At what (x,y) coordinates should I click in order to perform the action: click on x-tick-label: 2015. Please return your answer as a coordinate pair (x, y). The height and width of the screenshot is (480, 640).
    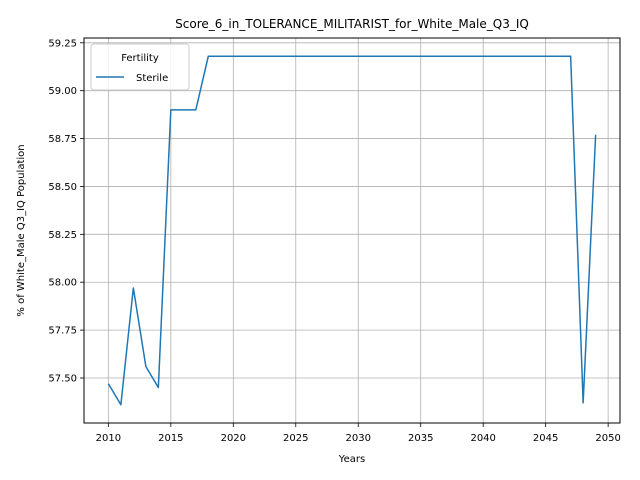
    Looking at the image, I should click on (170, 438).